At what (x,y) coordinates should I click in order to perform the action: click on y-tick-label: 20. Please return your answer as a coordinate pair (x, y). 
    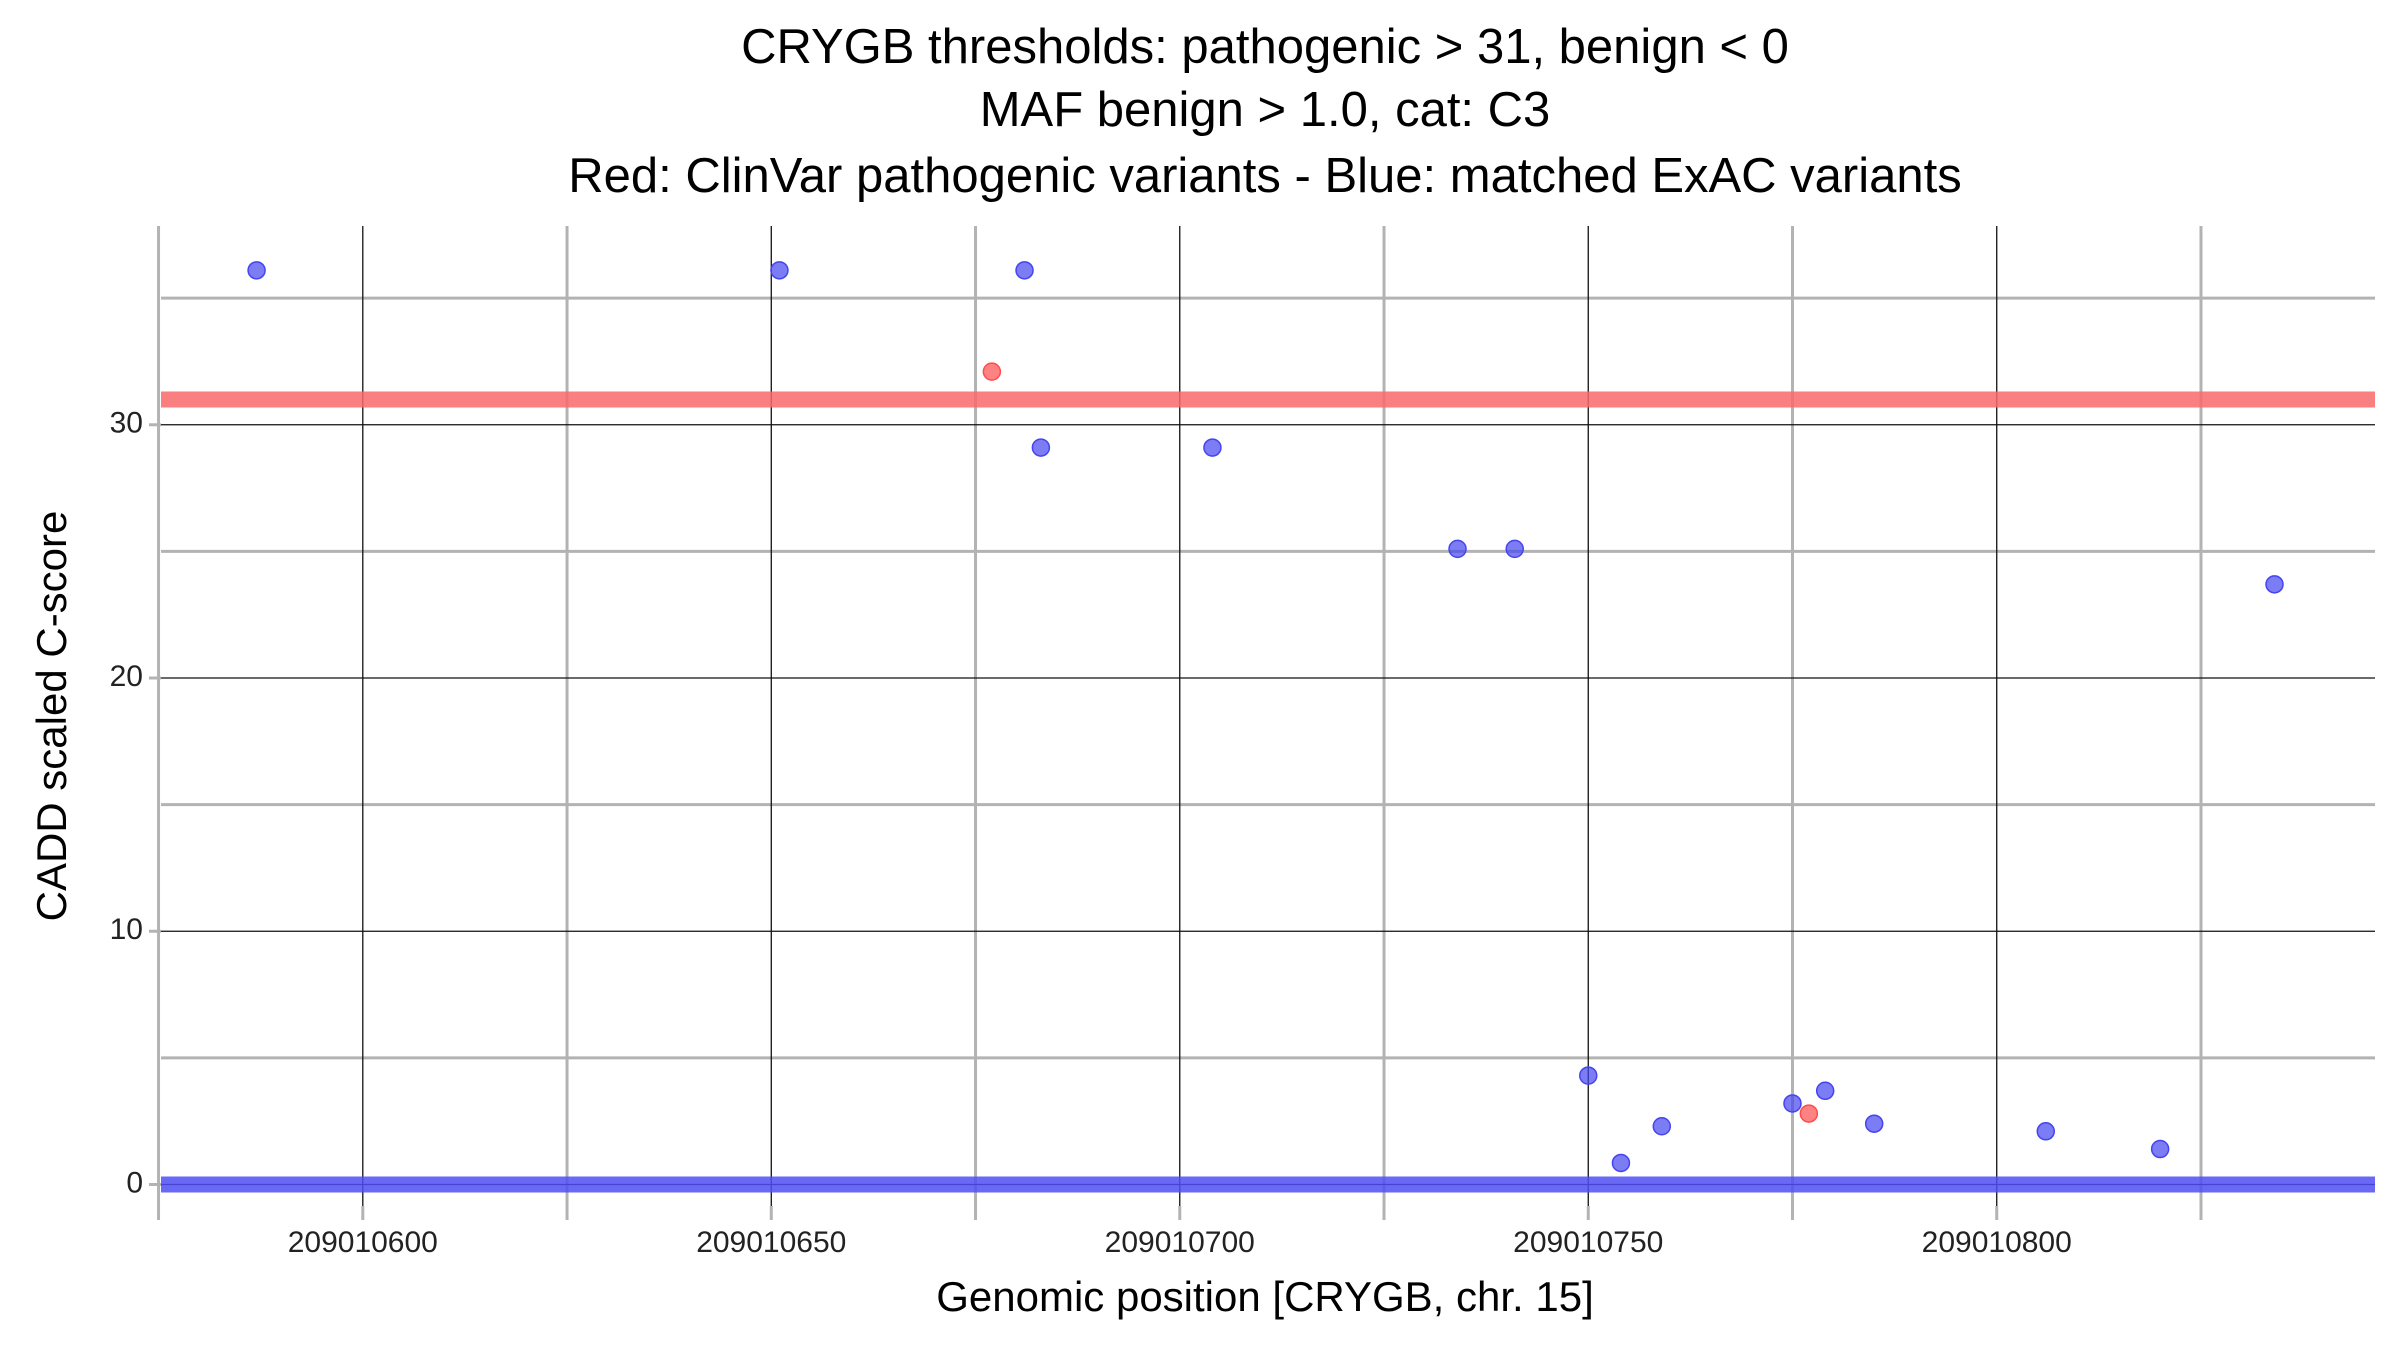
    Looking at the image, I should click on (126, 676).